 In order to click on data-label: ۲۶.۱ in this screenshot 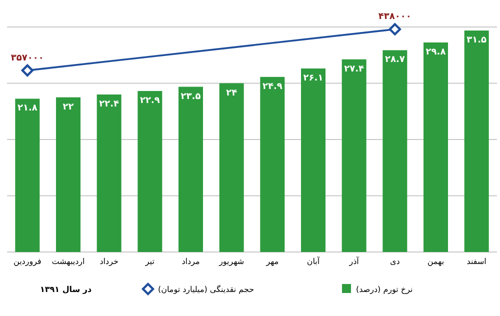, I will do `click(313, 78)`.